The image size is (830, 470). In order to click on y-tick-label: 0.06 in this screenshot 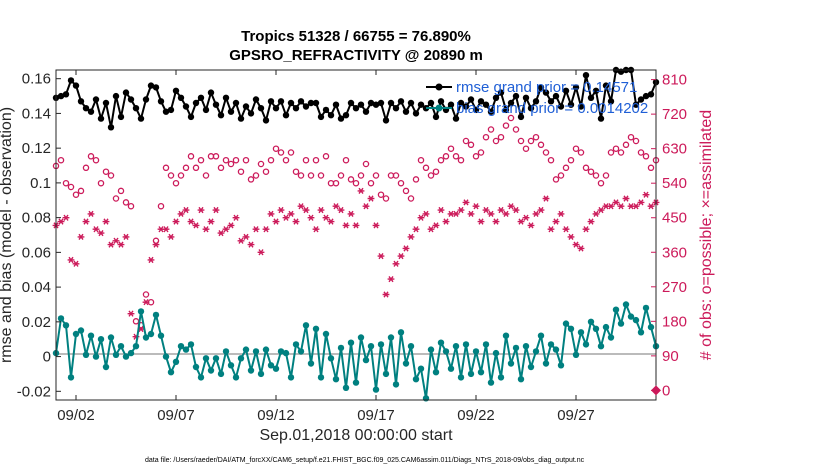, I will do `click(36, 252)`.